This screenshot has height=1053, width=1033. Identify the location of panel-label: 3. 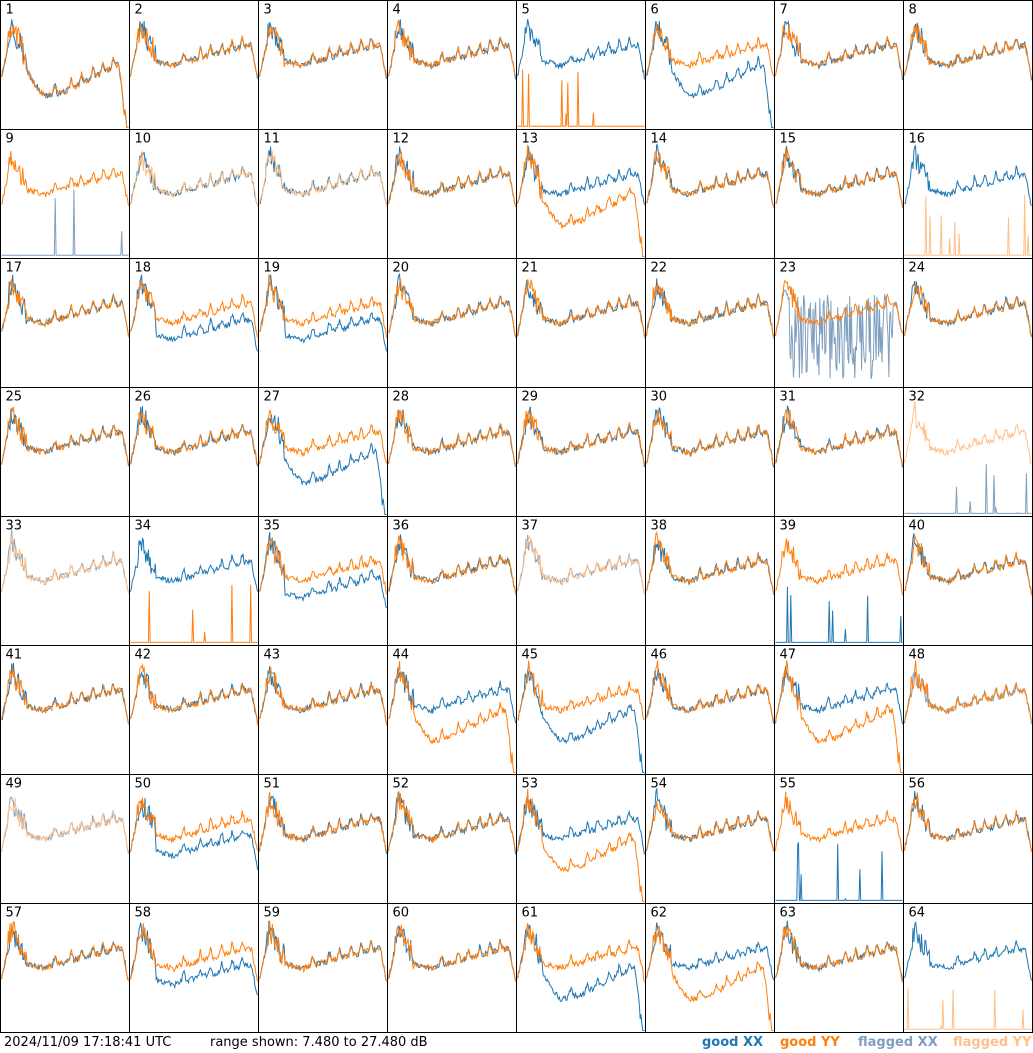
(268, 10).